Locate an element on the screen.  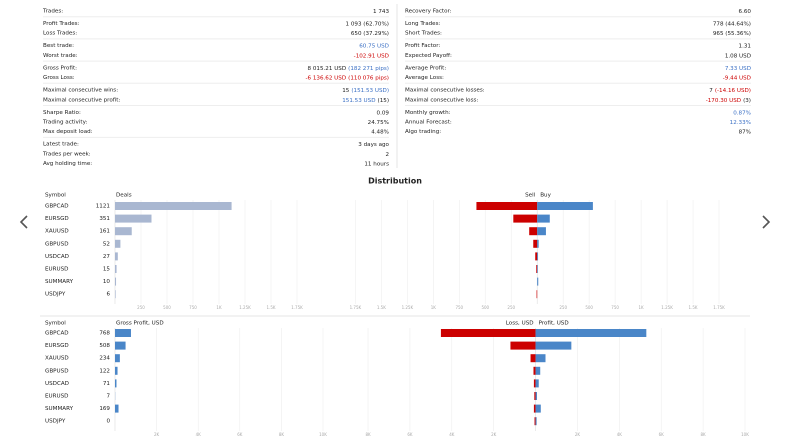
stat-value-main: -6 136.62 USD is located at coordinates (325, 78).